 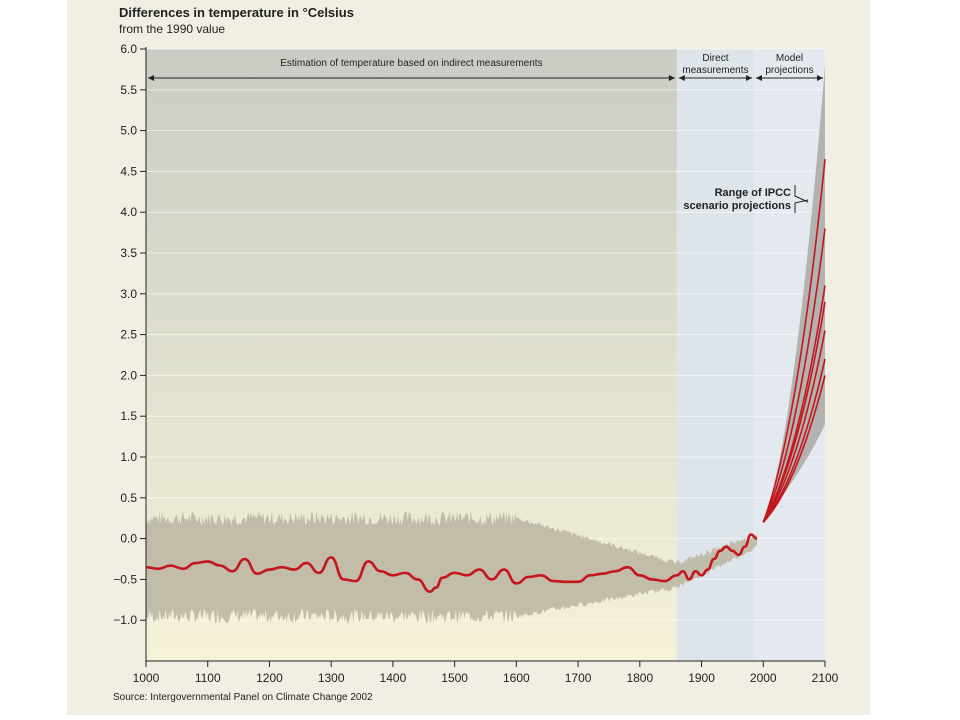 I want to click on y-tick-label: 0.5, so click(x=128, y=498).